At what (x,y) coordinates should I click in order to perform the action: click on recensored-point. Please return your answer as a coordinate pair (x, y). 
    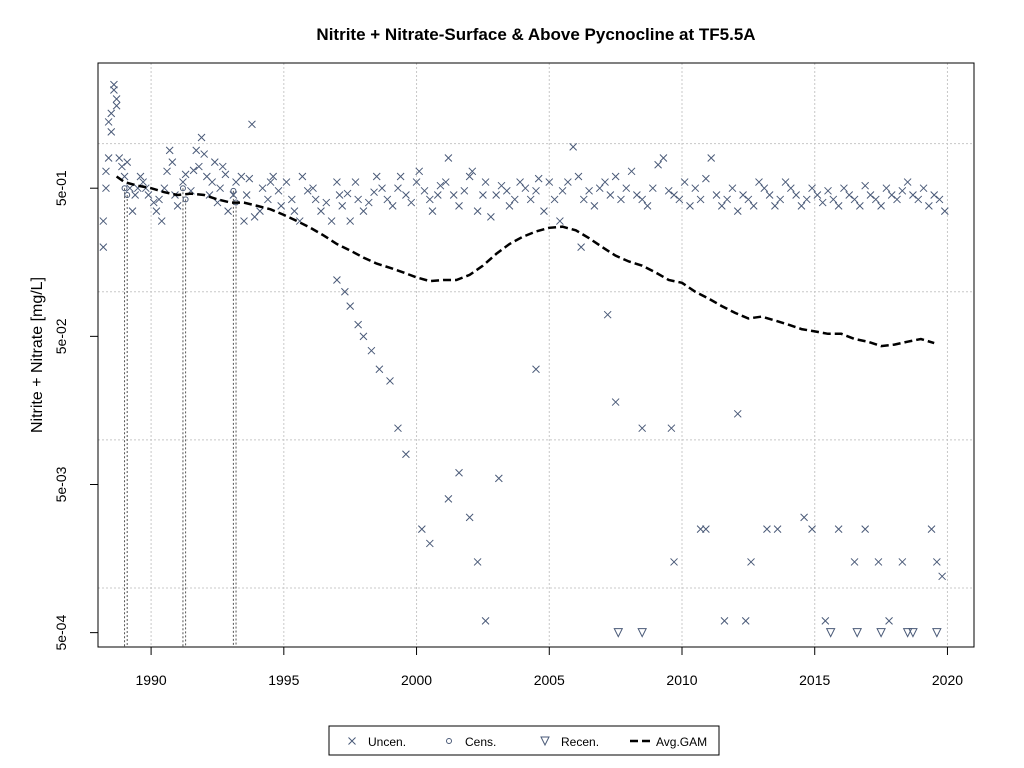
    Looking at the image, I should click on (618, 633).